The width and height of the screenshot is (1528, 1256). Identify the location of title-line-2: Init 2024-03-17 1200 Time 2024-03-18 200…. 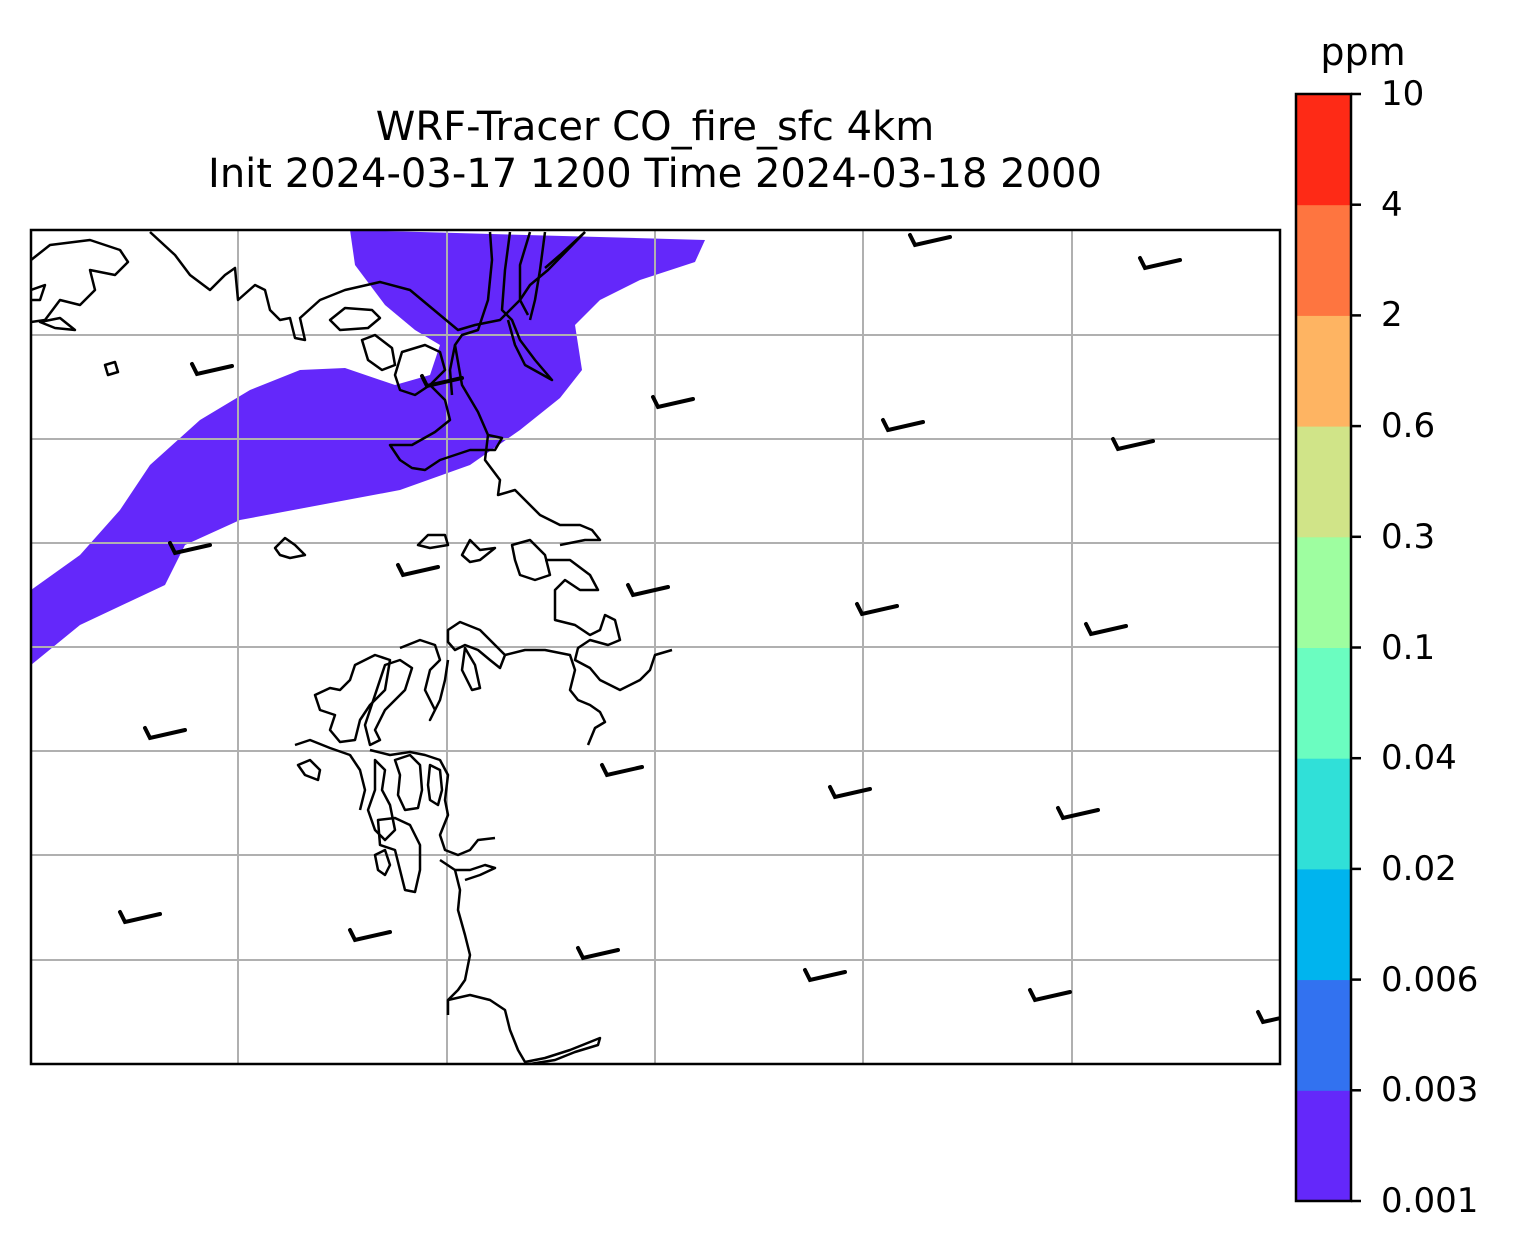
(655, 174).